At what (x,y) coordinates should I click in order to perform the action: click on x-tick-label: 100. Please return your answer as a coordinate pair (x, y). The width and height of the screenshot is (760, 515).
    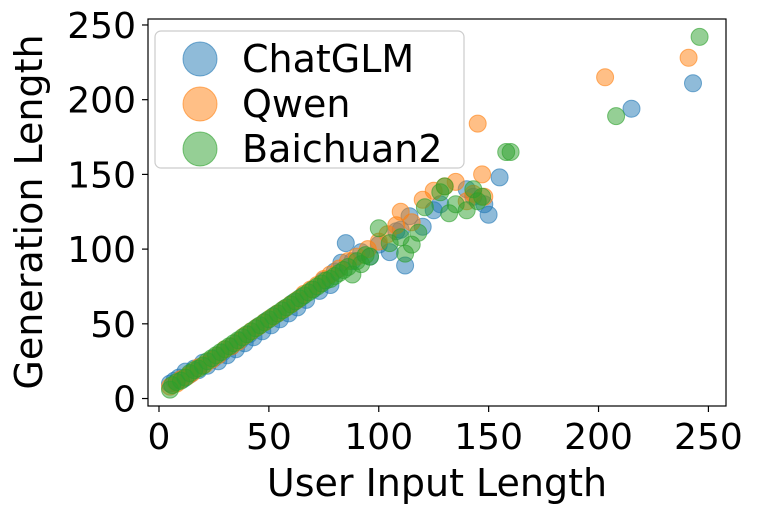
    Looking at the image, I should click on (378, 437).